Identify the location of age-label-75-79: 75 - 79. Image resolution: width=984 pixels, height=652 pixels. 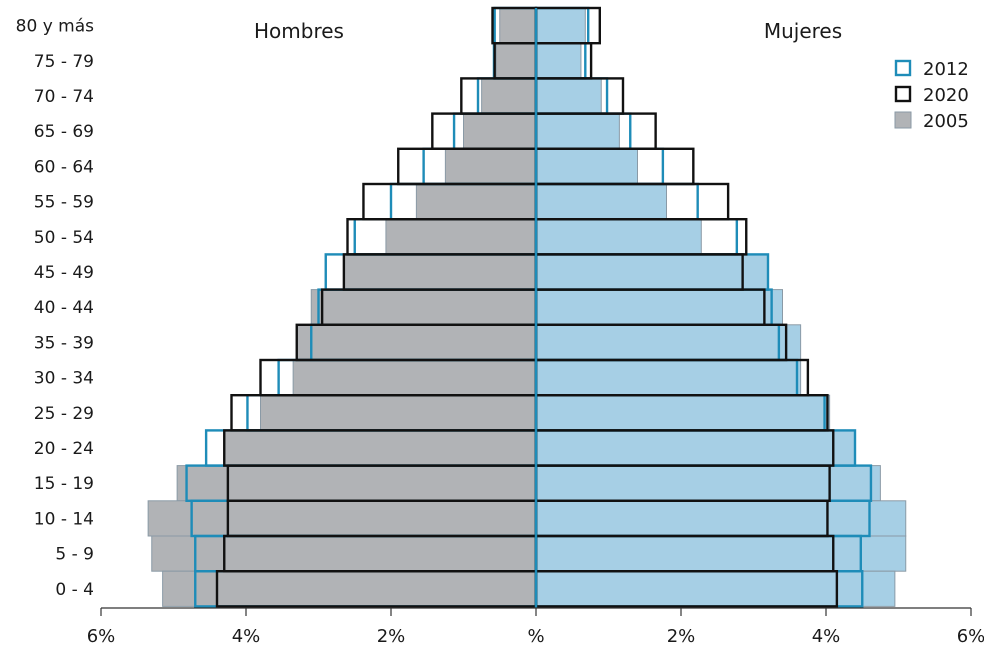
(64, 62).